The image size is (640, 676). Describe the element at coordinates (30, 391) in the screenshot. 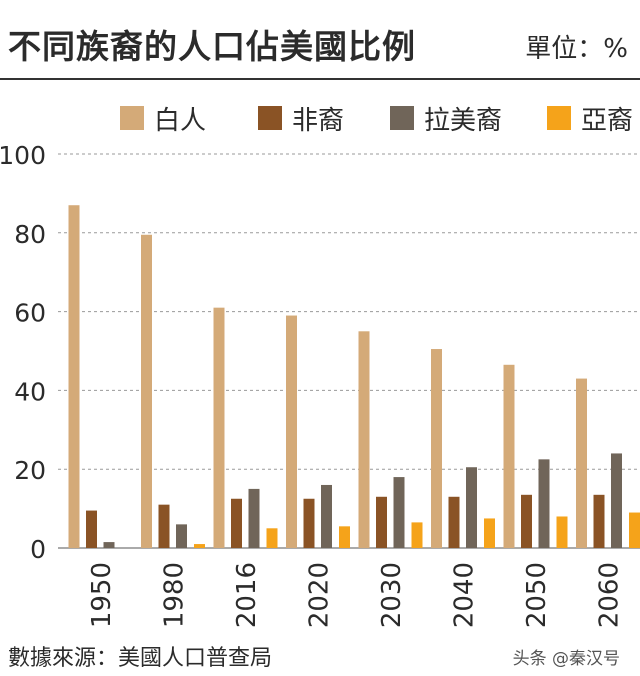

I see `y-tick-label: 40` at that location.